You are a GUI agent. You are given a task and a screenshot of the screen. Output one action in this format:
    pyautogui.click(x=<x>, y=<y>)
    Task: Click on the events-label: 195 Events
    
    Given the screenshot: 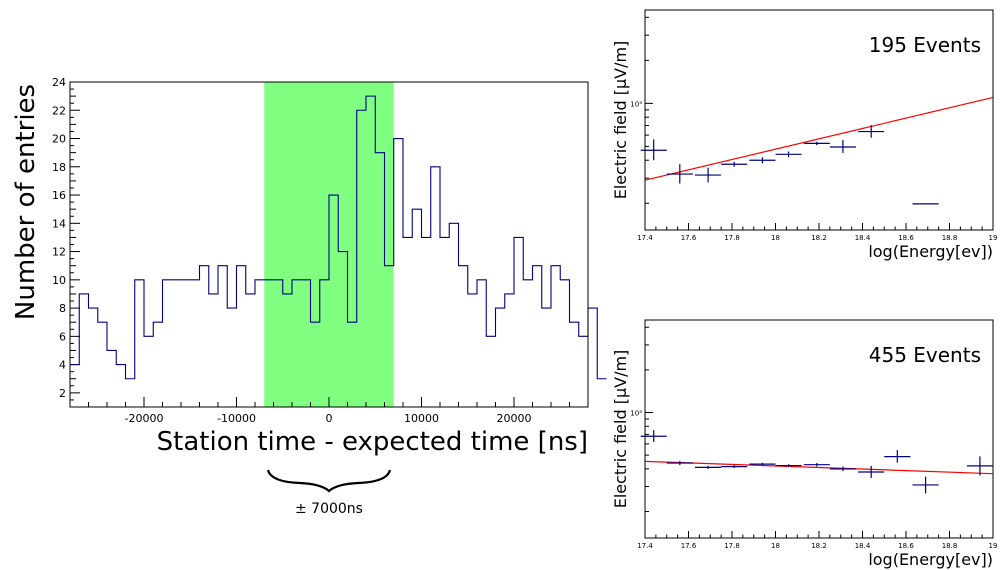 What is the action you would take?
    pyautogui.click(x=925, y=45)
    